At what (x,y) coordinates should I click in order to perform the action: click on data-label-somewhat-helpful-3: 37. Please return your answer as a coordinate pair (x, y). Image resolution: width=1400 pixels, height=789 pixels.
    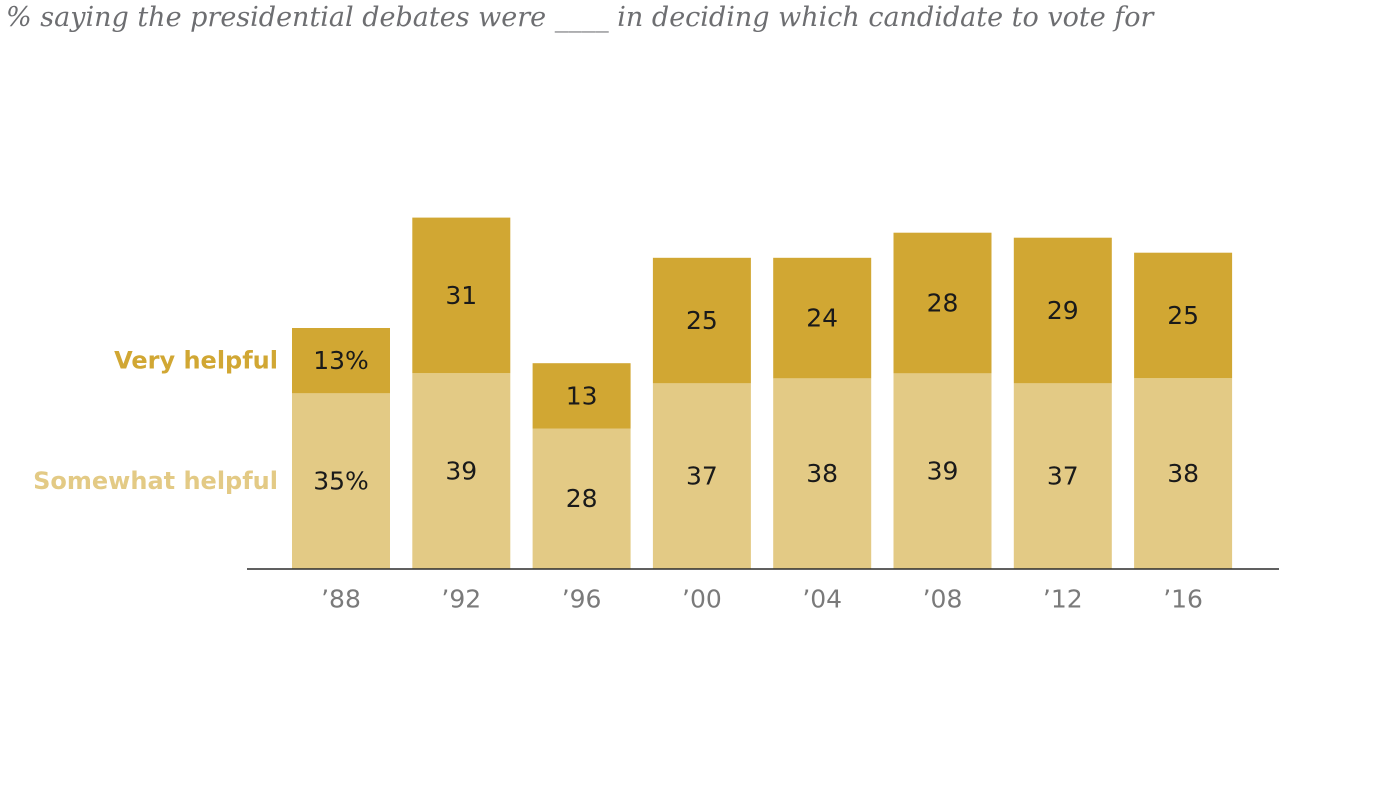
    Looking at the image, I should click on (702, 476).